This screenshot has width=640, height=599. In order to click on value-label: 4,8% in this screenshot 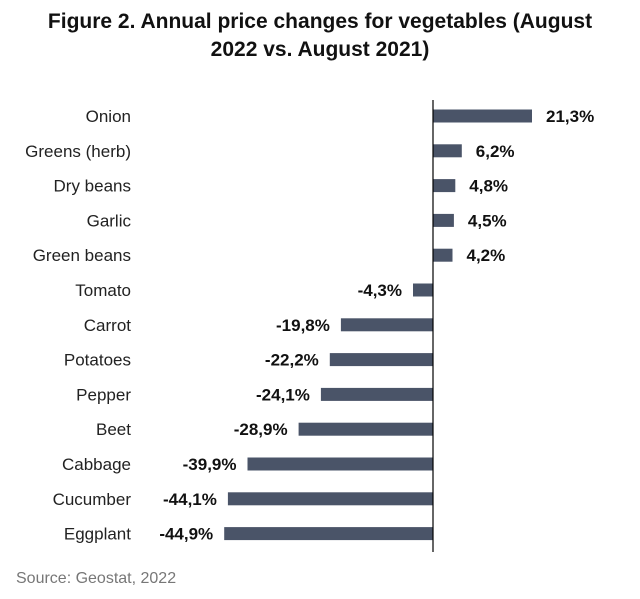, I will do `click(488, 186)`.